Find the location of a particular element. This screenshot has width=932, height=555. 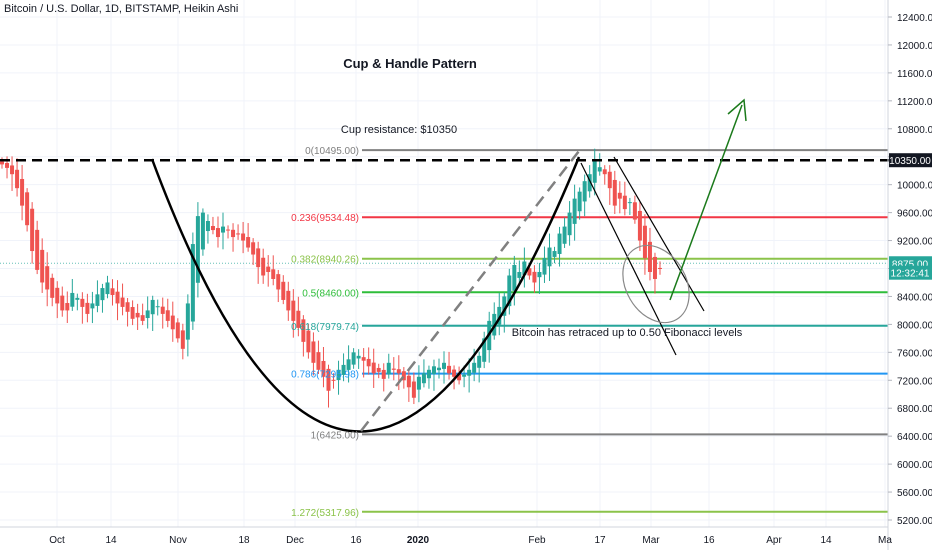

price-tick-label: 12000.00 is located at coordinates (914, 46).